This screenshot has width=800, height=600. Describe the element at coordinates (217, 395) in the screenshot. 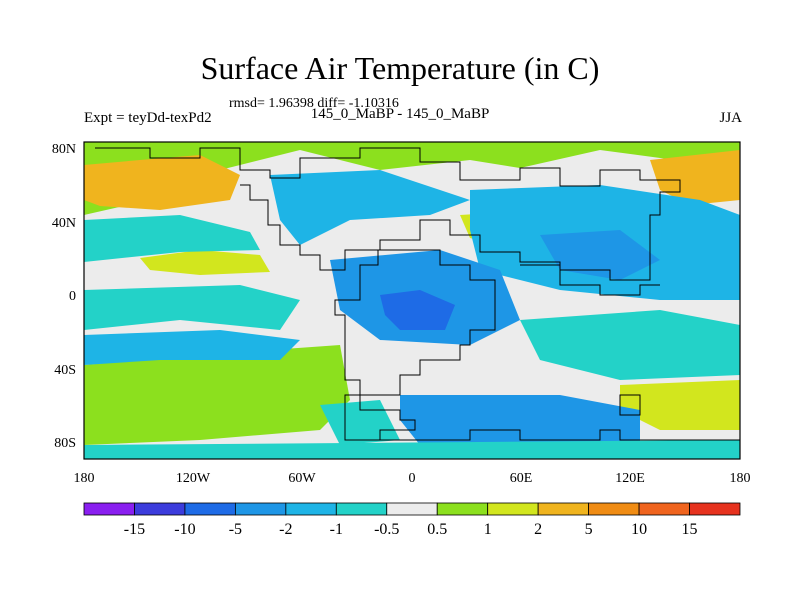

I see `field-warm-south` at that location.